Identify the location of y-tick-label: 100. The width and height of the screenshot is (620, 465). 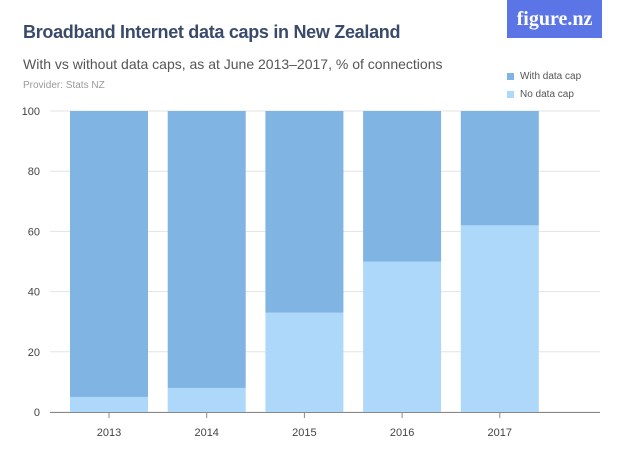
(31, 112).